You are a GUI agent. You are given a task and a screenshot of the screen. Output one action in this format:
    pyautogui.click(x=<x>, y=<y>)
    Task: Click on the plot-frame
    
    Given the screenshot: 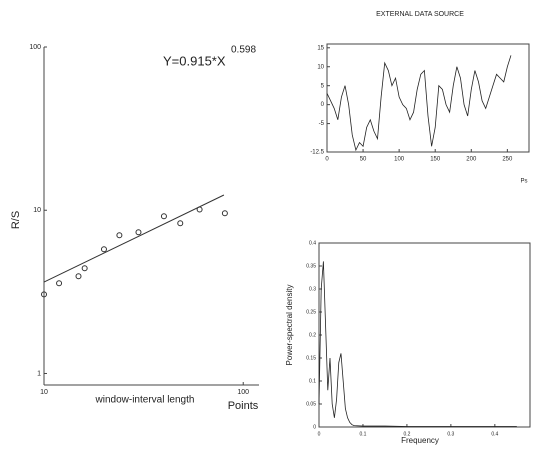 What is the action you would take?
    pyautogui.click(x=428, y=98)
    